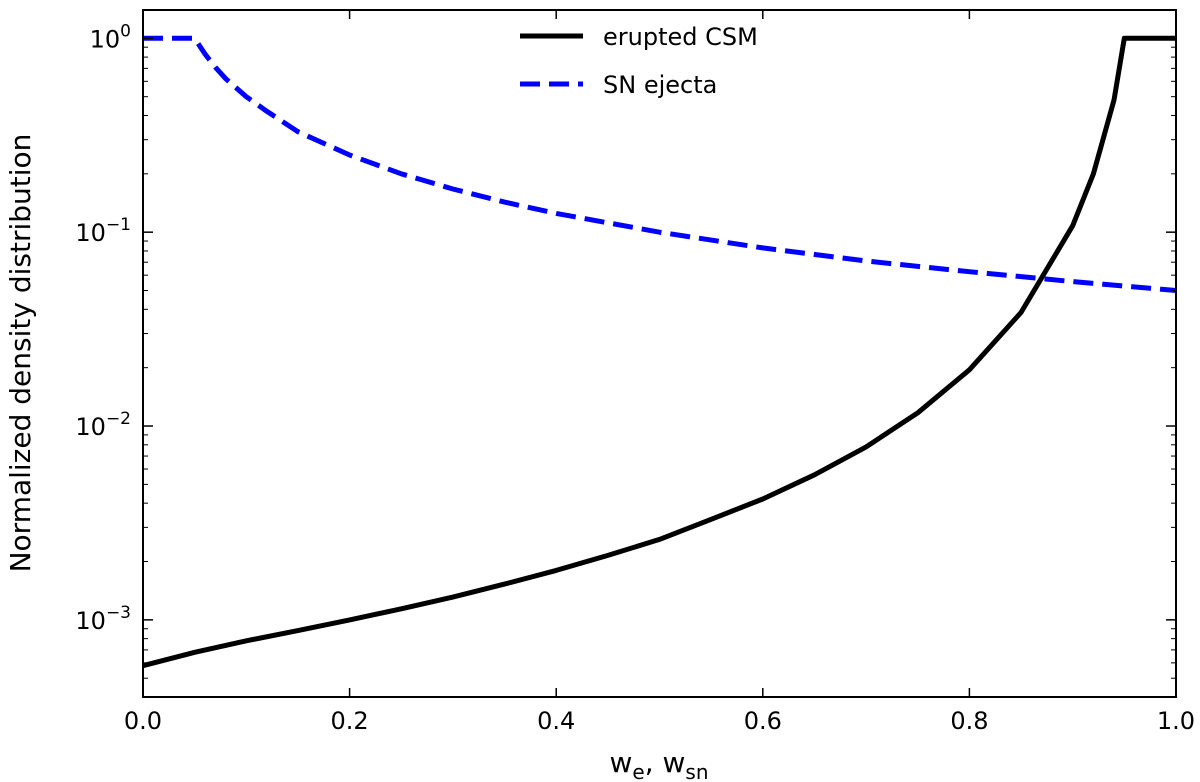 The height and width of the screenshot is (782, 1200). I want to click on y-tick-label: 10⁻¹, so click(103, 231).